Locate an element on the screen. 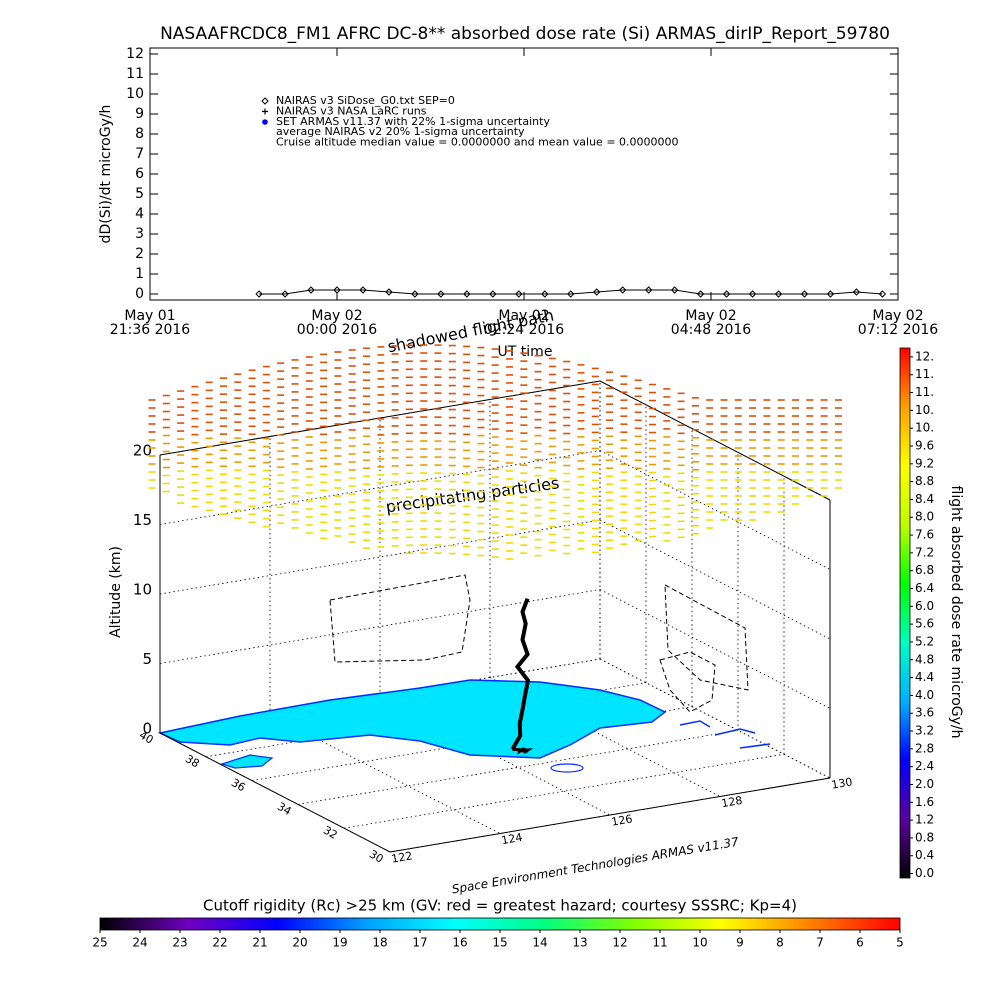  x-tick-label: 02:24 2016 is located at coordinates (524, 330).